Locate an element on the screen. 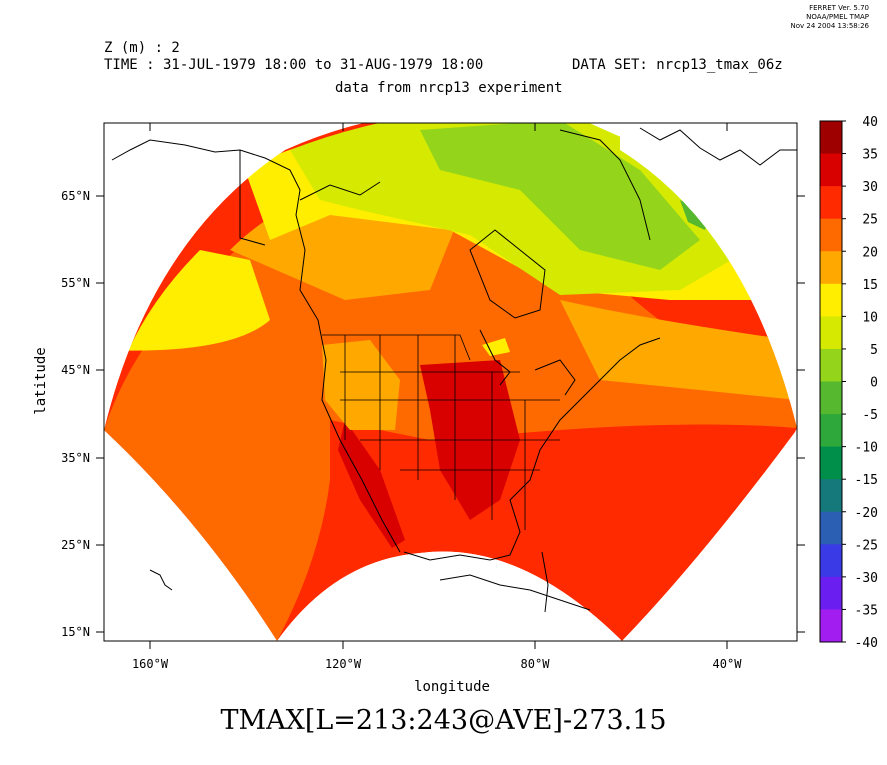 This screenshot has width=887, height=765. region-darkred-southwest is located at coordinates (371, 484).